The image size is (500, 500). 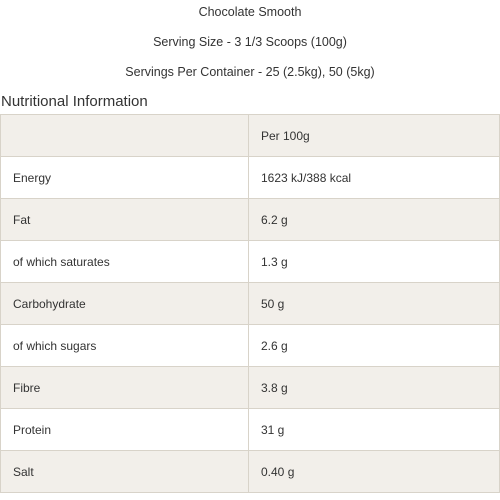 I want to click on nutrient-value: 50 g, so click(x=273, y=303).